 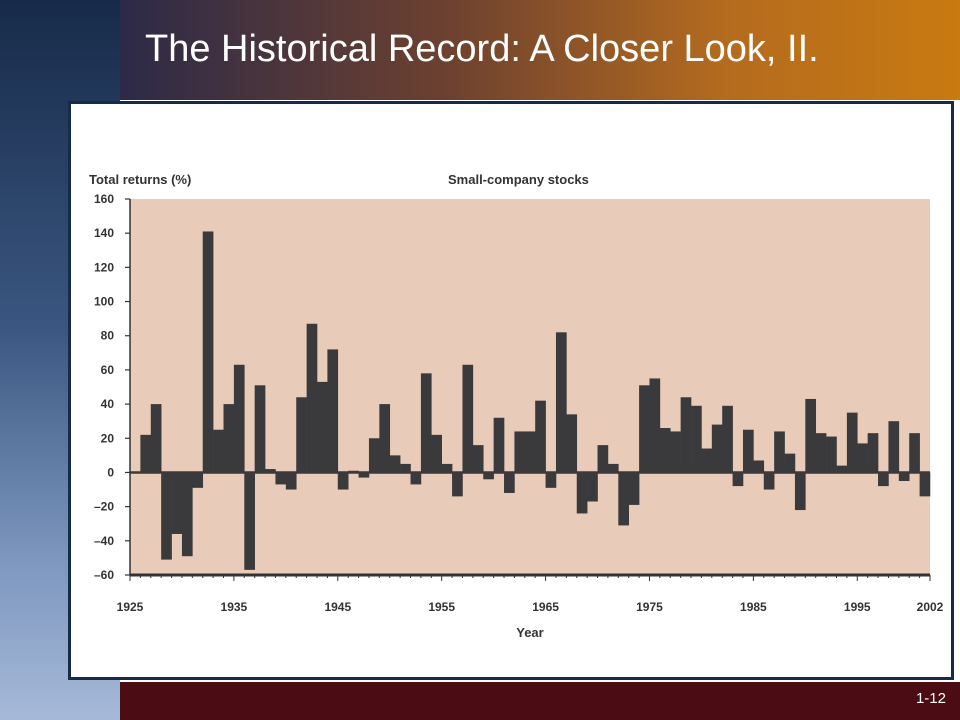 I want to click on bar-1948, so click(x=364, y=475).